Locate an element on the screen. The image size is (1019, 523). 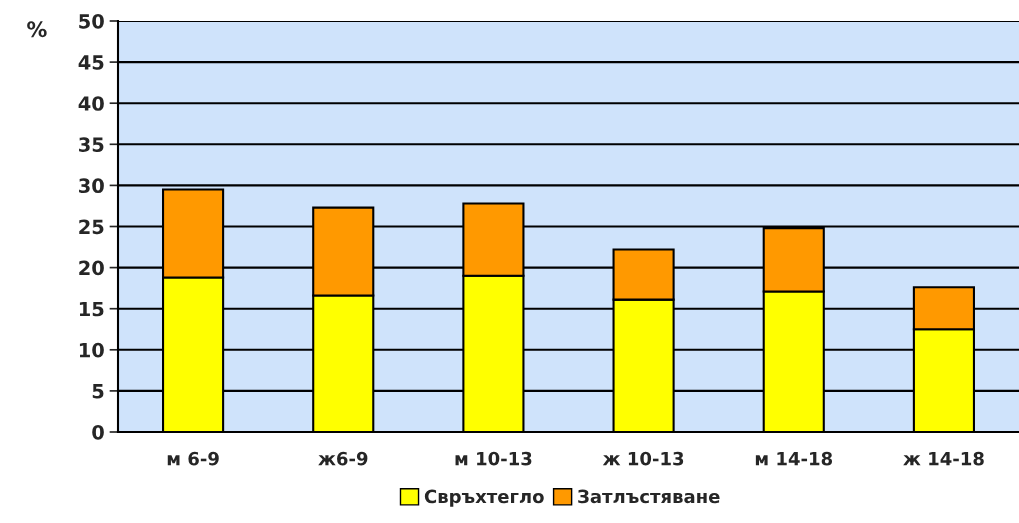
y-tick-label: 10 is located at coordinates (91, 350).